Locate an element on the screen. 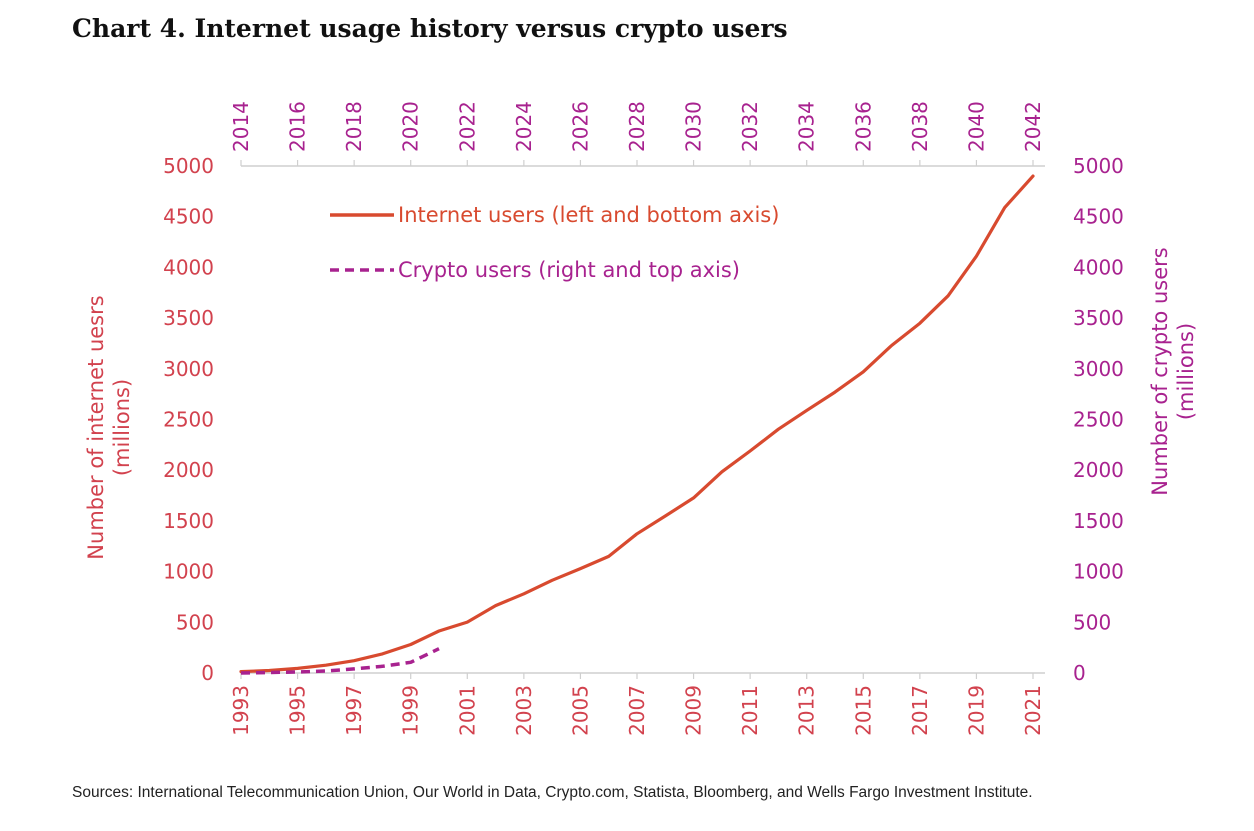 The width and height of the screenshot is (1254, 831). right-tick-label: 5000 is located at coordinates (1098, 166).